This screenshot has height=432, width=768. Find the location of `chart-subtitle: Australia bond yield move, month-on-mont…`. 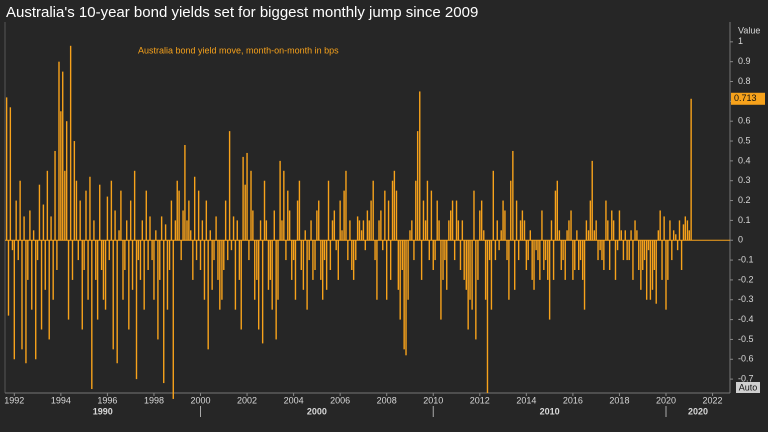

chart-subtitle: Australia bond yield move, month-on-mont… is located at coordinates (238, 50).